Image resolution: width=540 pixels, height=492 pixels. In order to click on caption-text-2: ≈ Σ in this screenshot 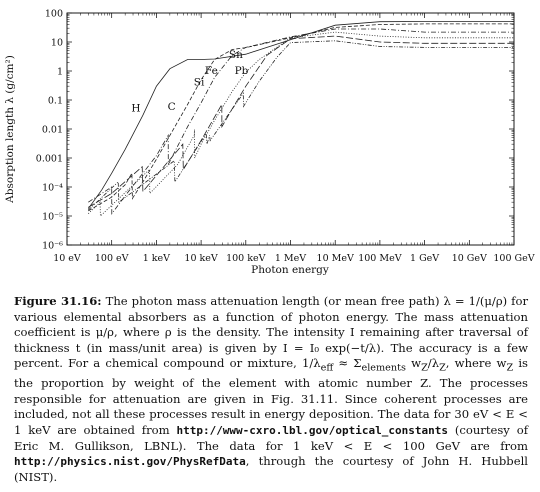, I will do `click(347, 363)`.